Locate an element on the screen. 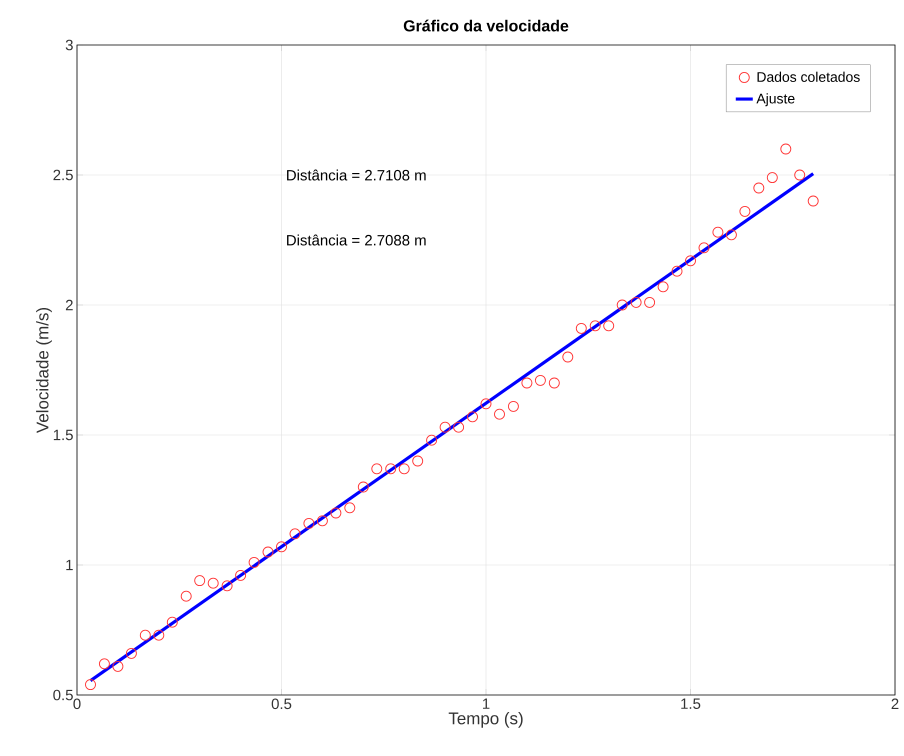 This screenshot has width=904, height=756. annotation: Distância = 2.7108 m is located at coordinates (356, 174).